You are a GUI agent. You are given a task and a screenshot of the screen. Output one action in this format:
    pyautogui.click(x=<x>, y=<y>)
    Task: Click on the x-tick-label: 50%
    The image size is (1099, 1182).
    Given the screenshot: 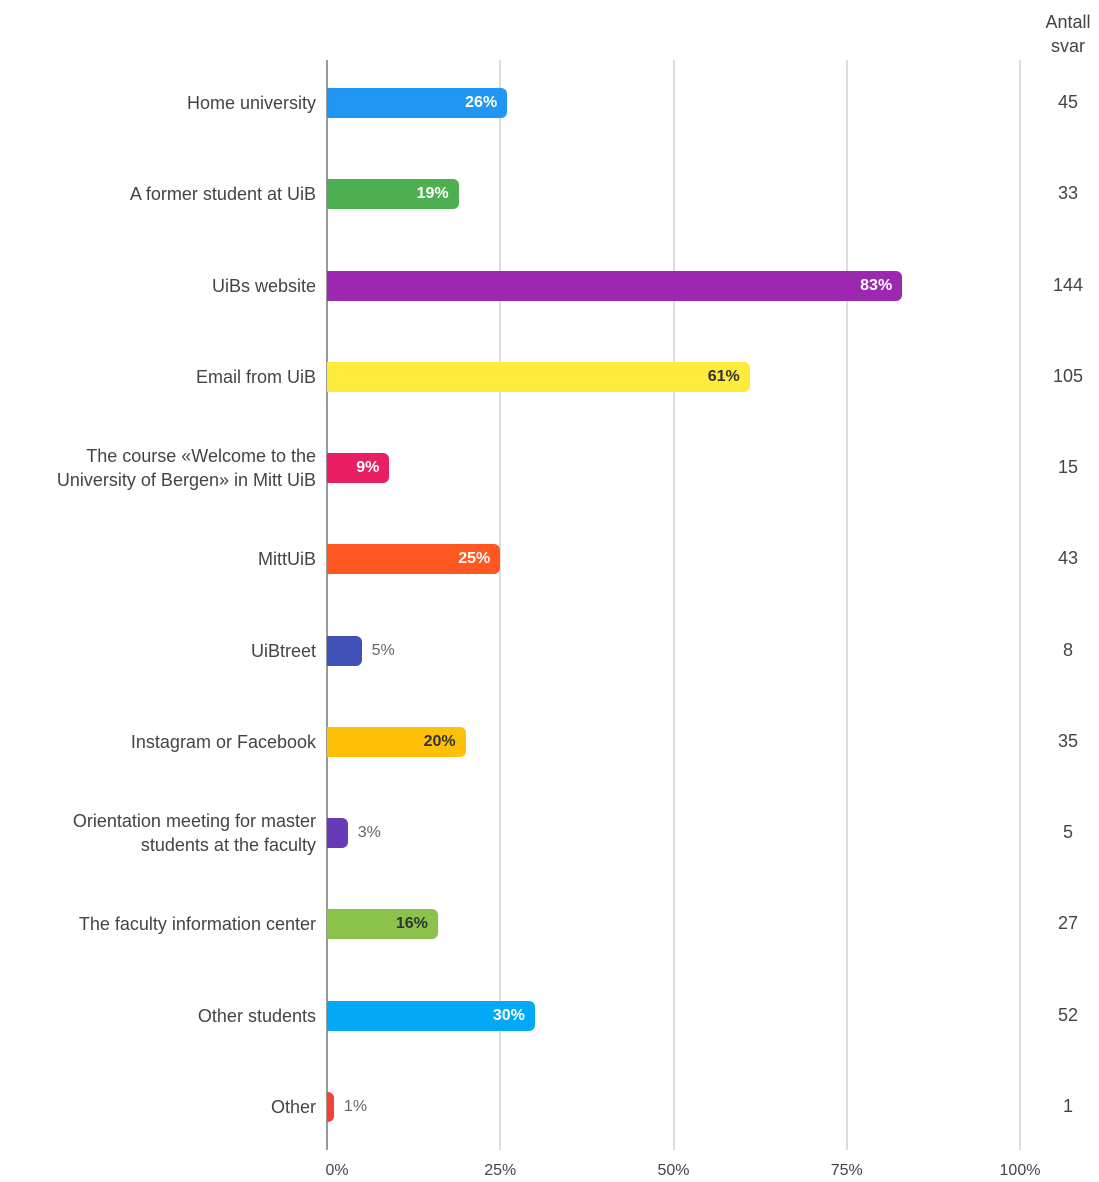 What is the action you would take?
    pyautogui.click(x=673, y=1170)
    